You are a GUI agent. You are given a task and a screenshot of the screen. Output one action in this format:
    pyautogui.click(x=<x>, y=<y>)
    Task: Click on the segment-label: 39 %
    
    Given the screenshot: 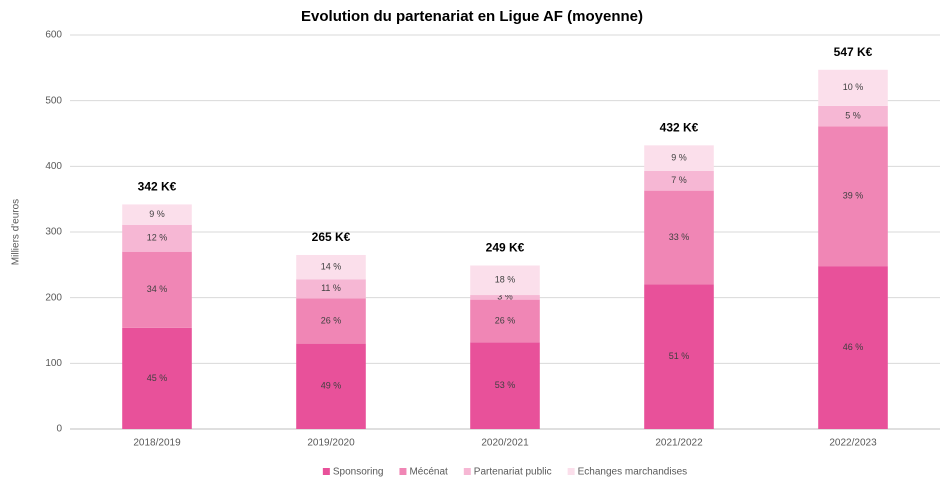 What is the action you would take?
    pyautogui.click(x=853, y=196)
    